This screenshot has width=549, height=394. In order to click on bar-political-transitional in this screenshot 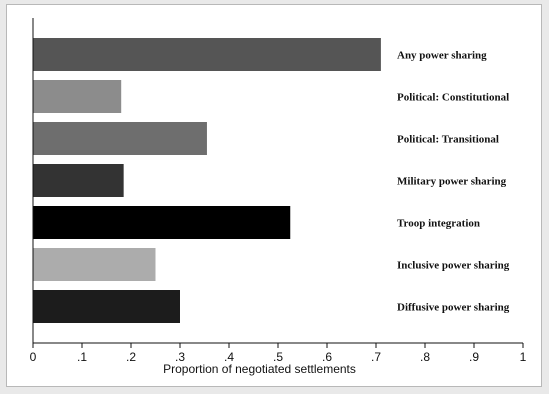, I will do `click(120, 138)`.